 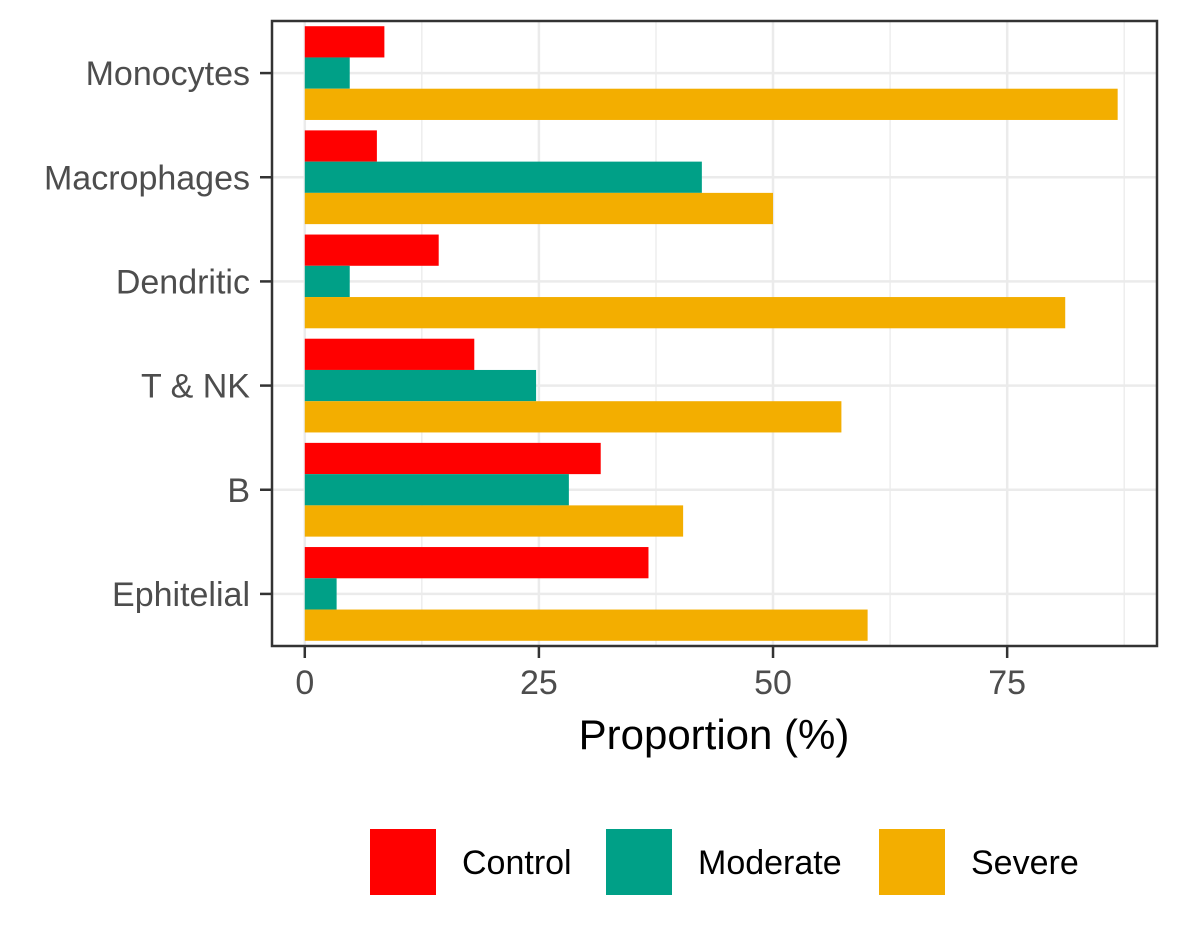 What do you see at coordinates (327, 281) in the screenshot?
I see `bar-moderate-dendritic` at bounding box center [327, 281].